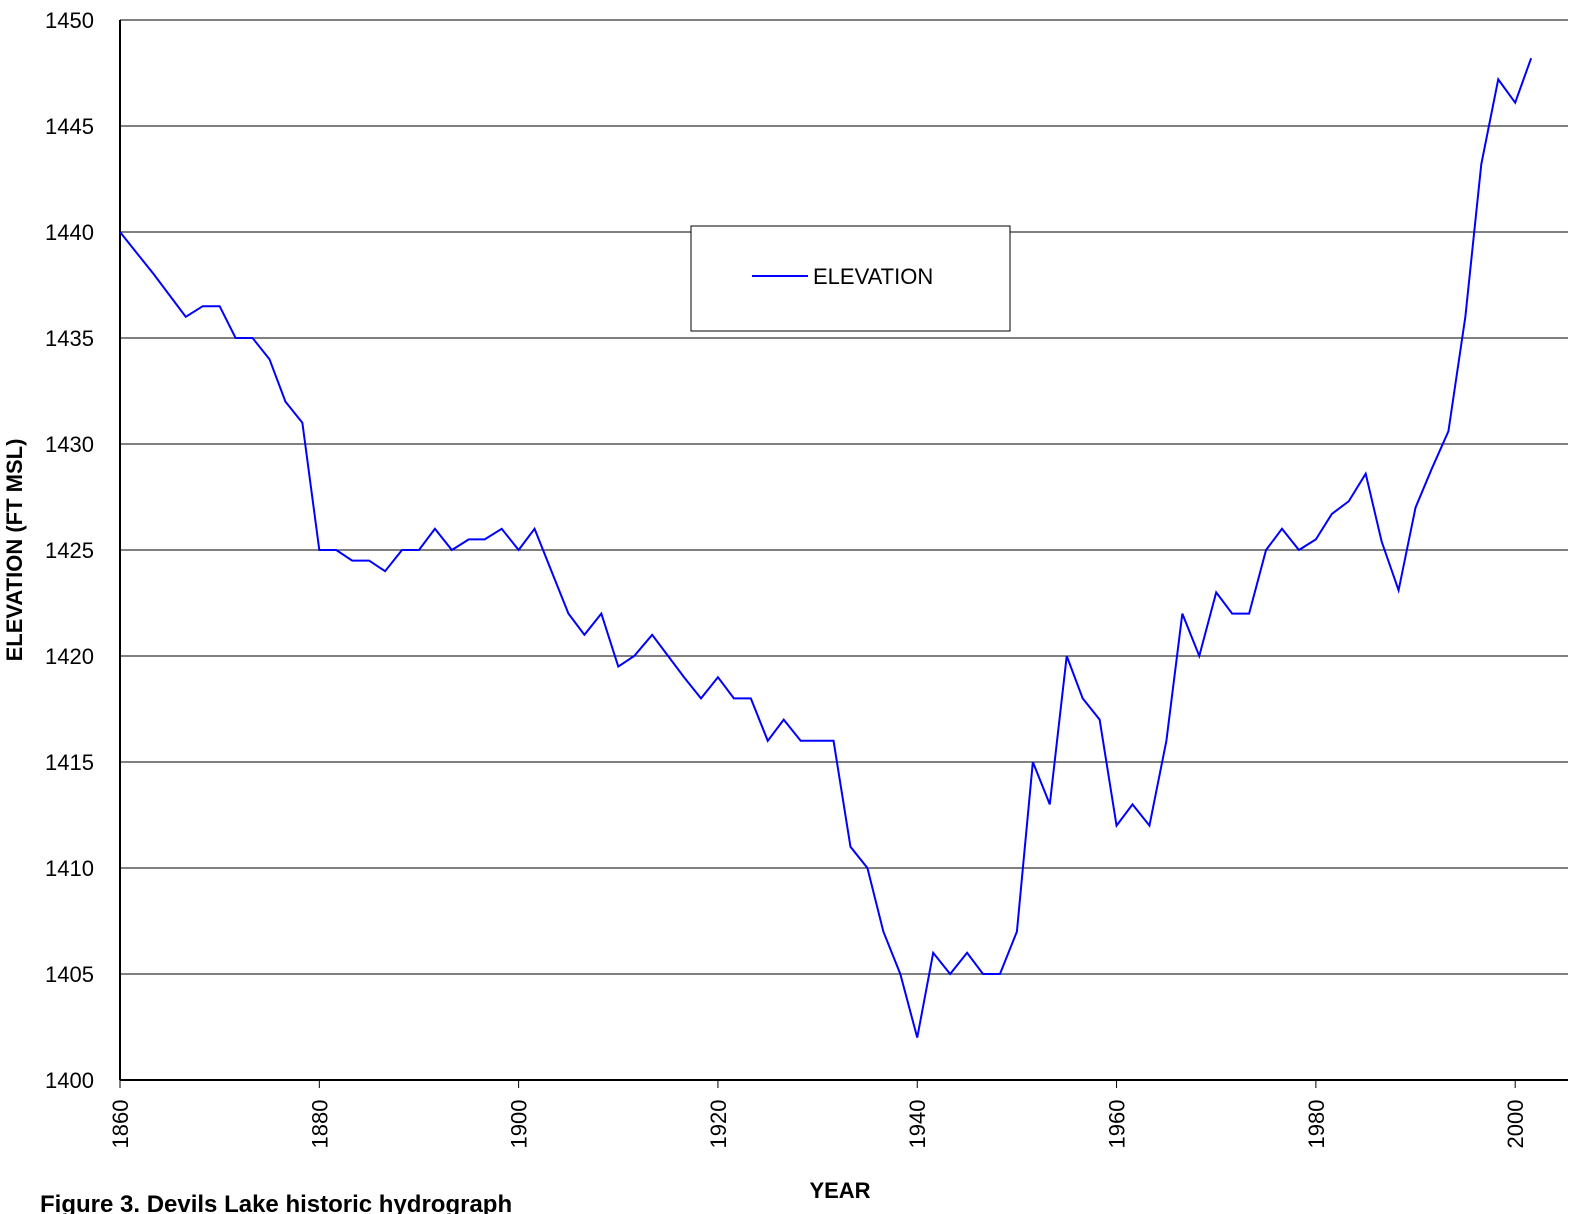 The image size is (1581, 1214). Describe the element at coordinates (873, 276) in the screenshot. I see `legend-label: ELEVATION` at that location.